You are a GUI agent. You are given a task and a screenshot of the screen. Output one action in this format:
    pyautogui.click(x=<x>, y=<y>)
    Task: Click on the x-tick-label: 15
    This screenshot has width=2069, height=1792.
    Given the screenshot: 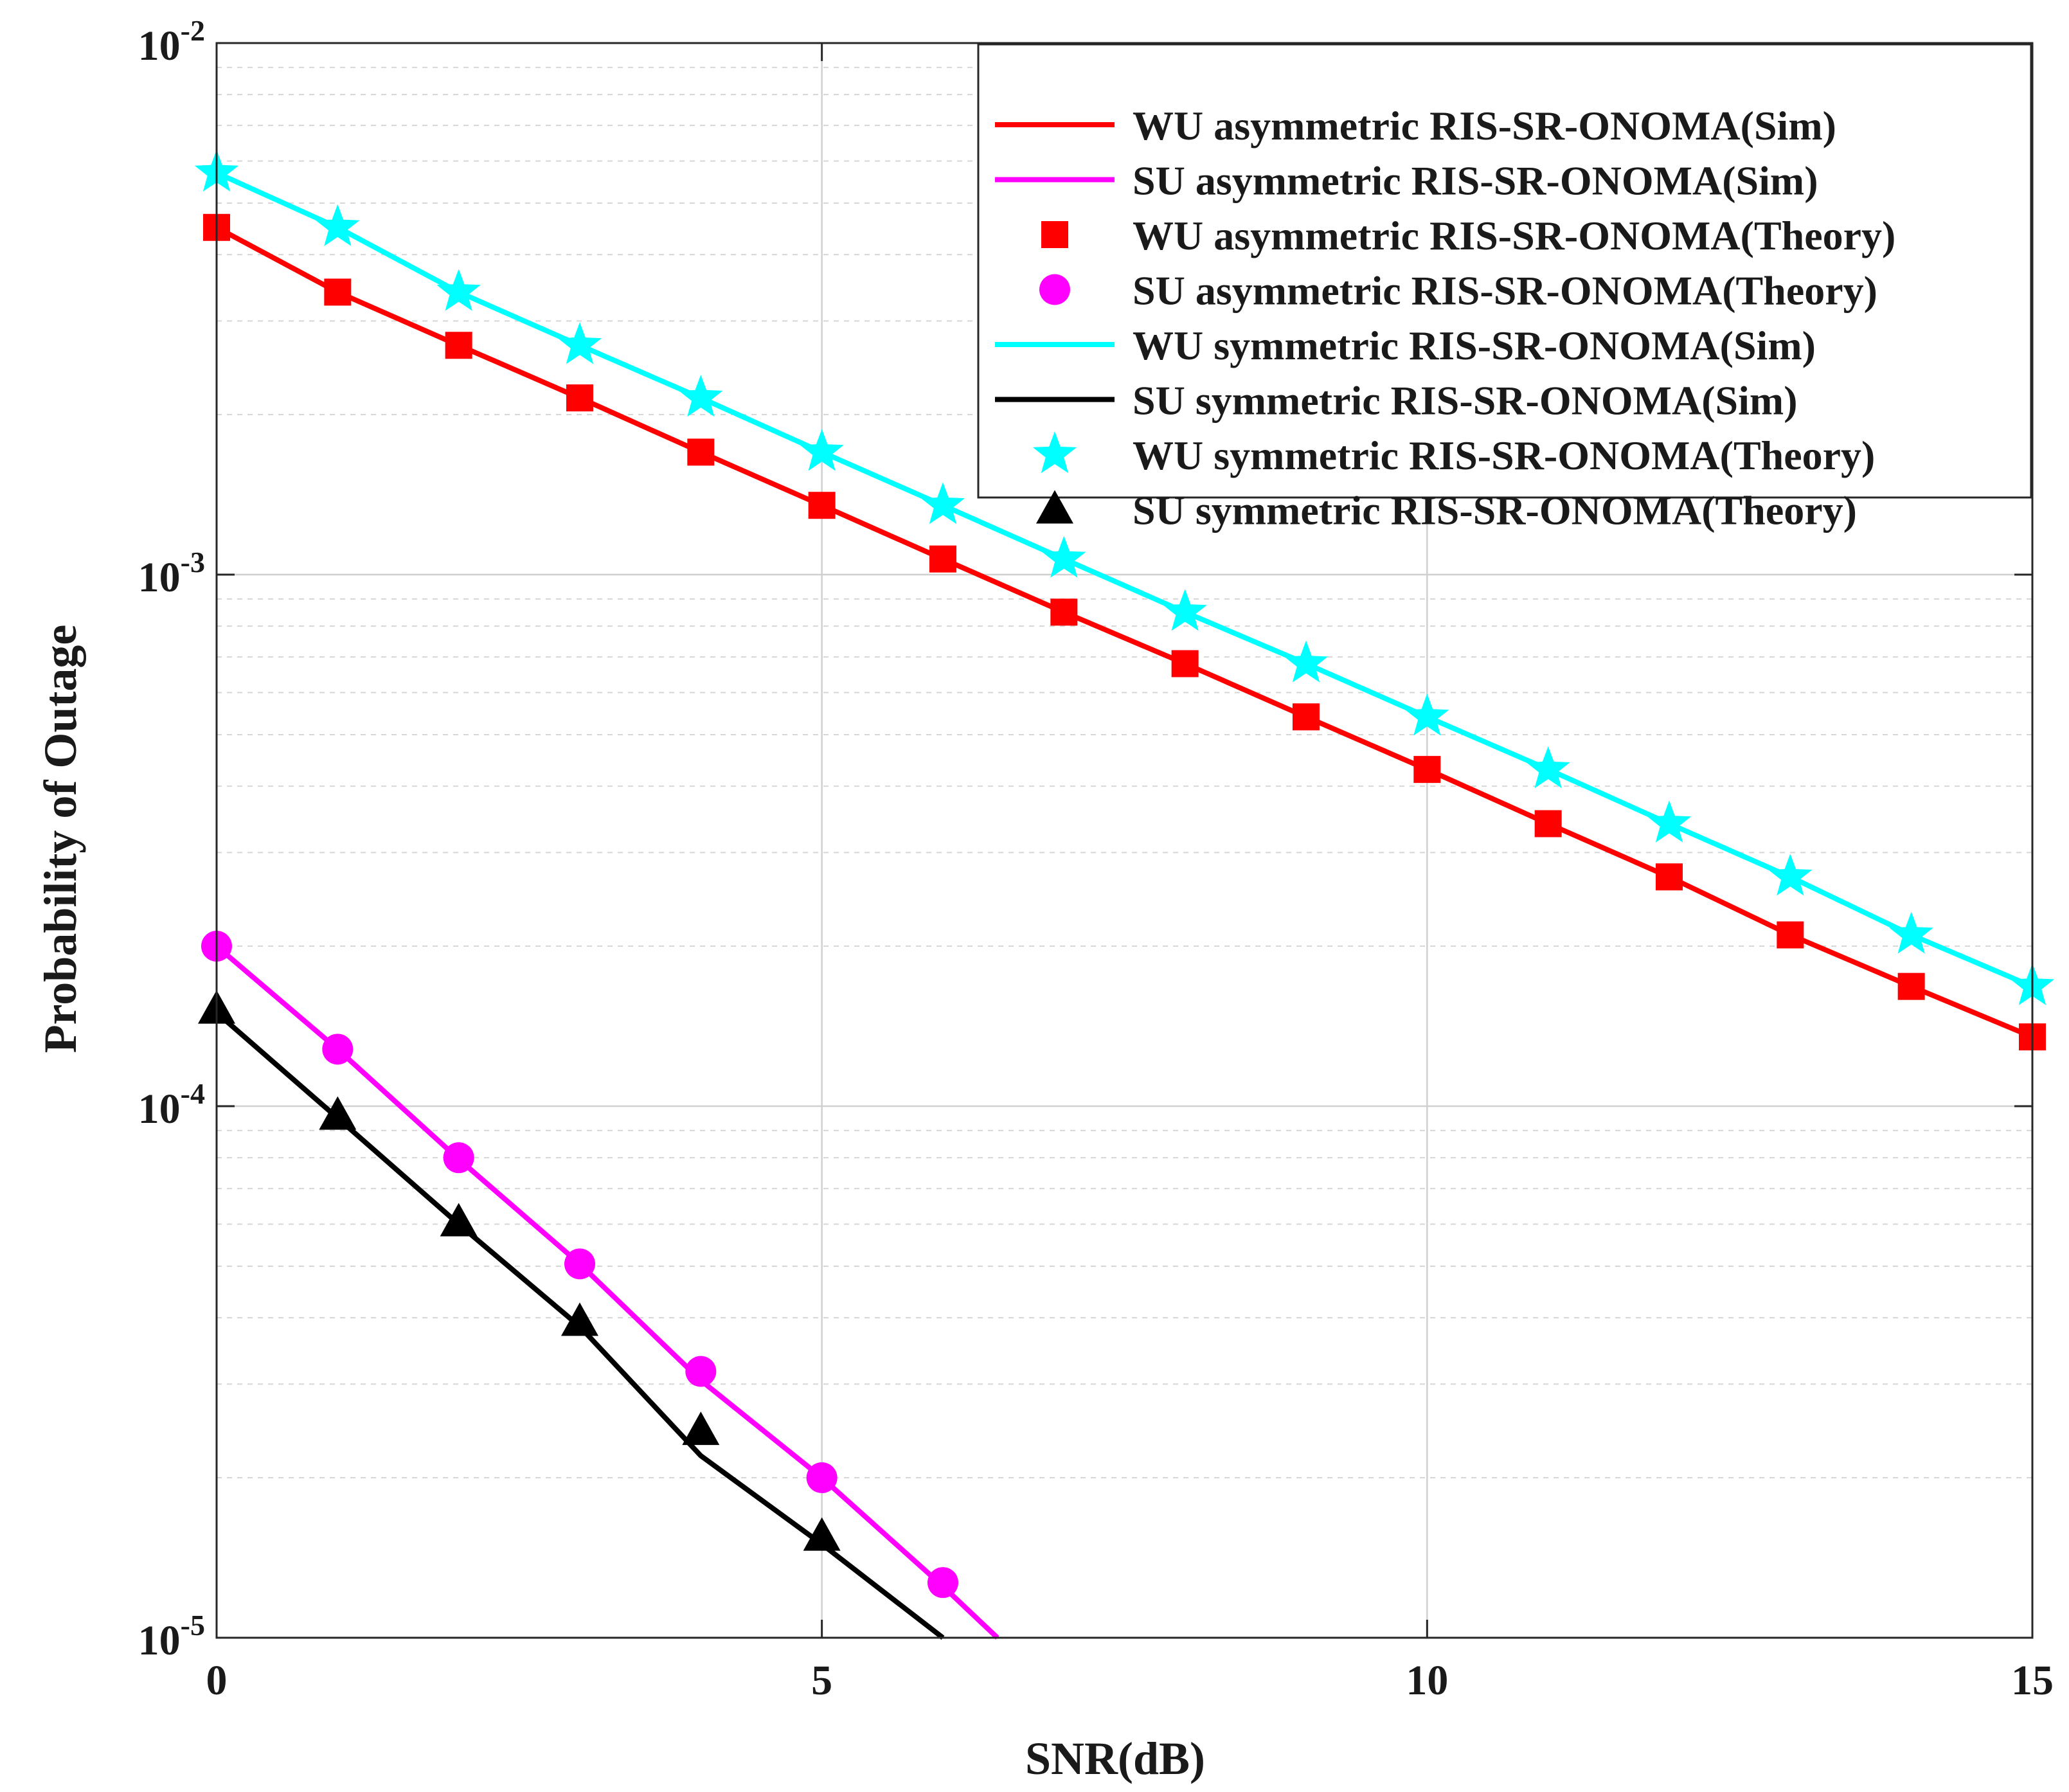 What is the action you would take?
    pyautogui.click(x=2033, y=1680)
    